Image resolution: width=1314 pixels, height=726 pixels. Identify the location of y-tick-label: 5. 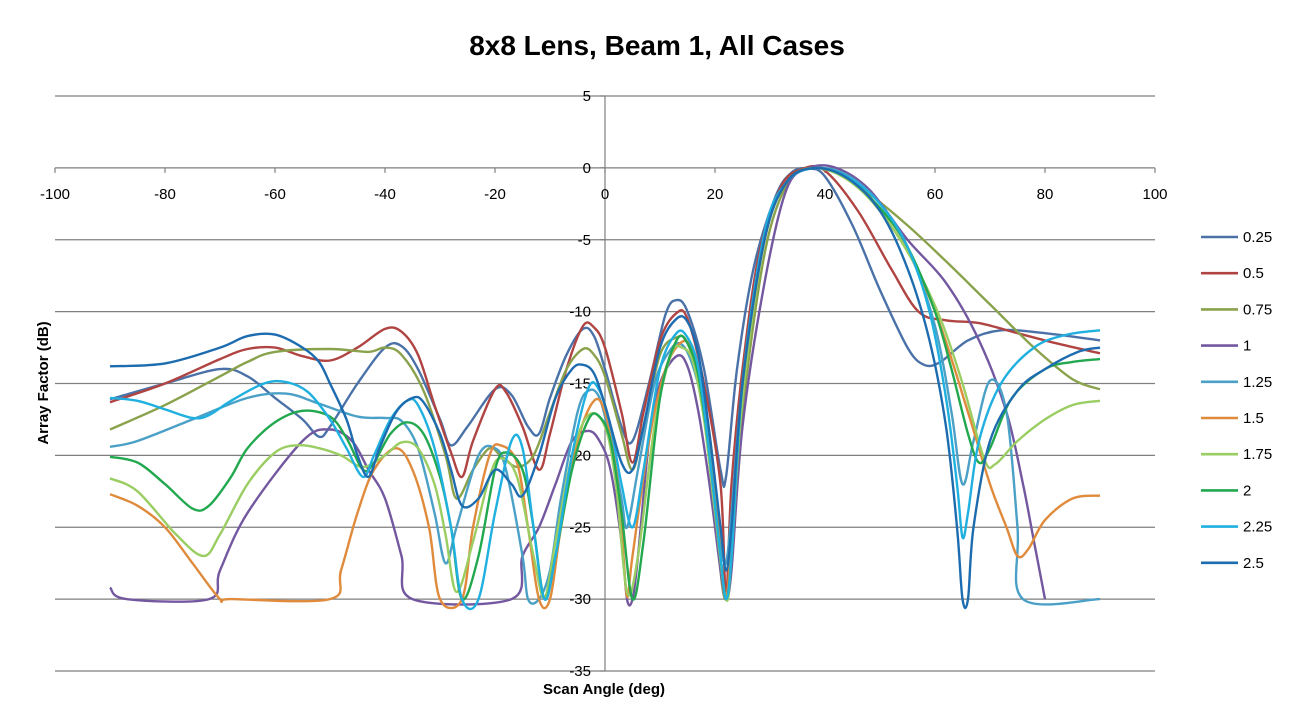
(587, 96).